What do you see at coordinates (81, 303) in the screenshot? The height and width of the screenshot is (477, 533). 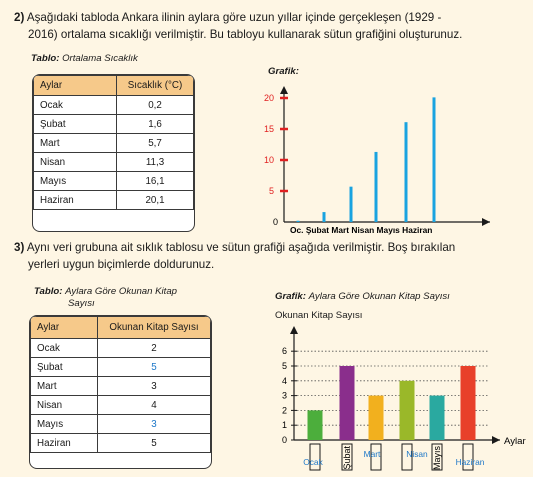 I see `q3-table-caption-line2: Sayısı` at bounding box center [81, 303].